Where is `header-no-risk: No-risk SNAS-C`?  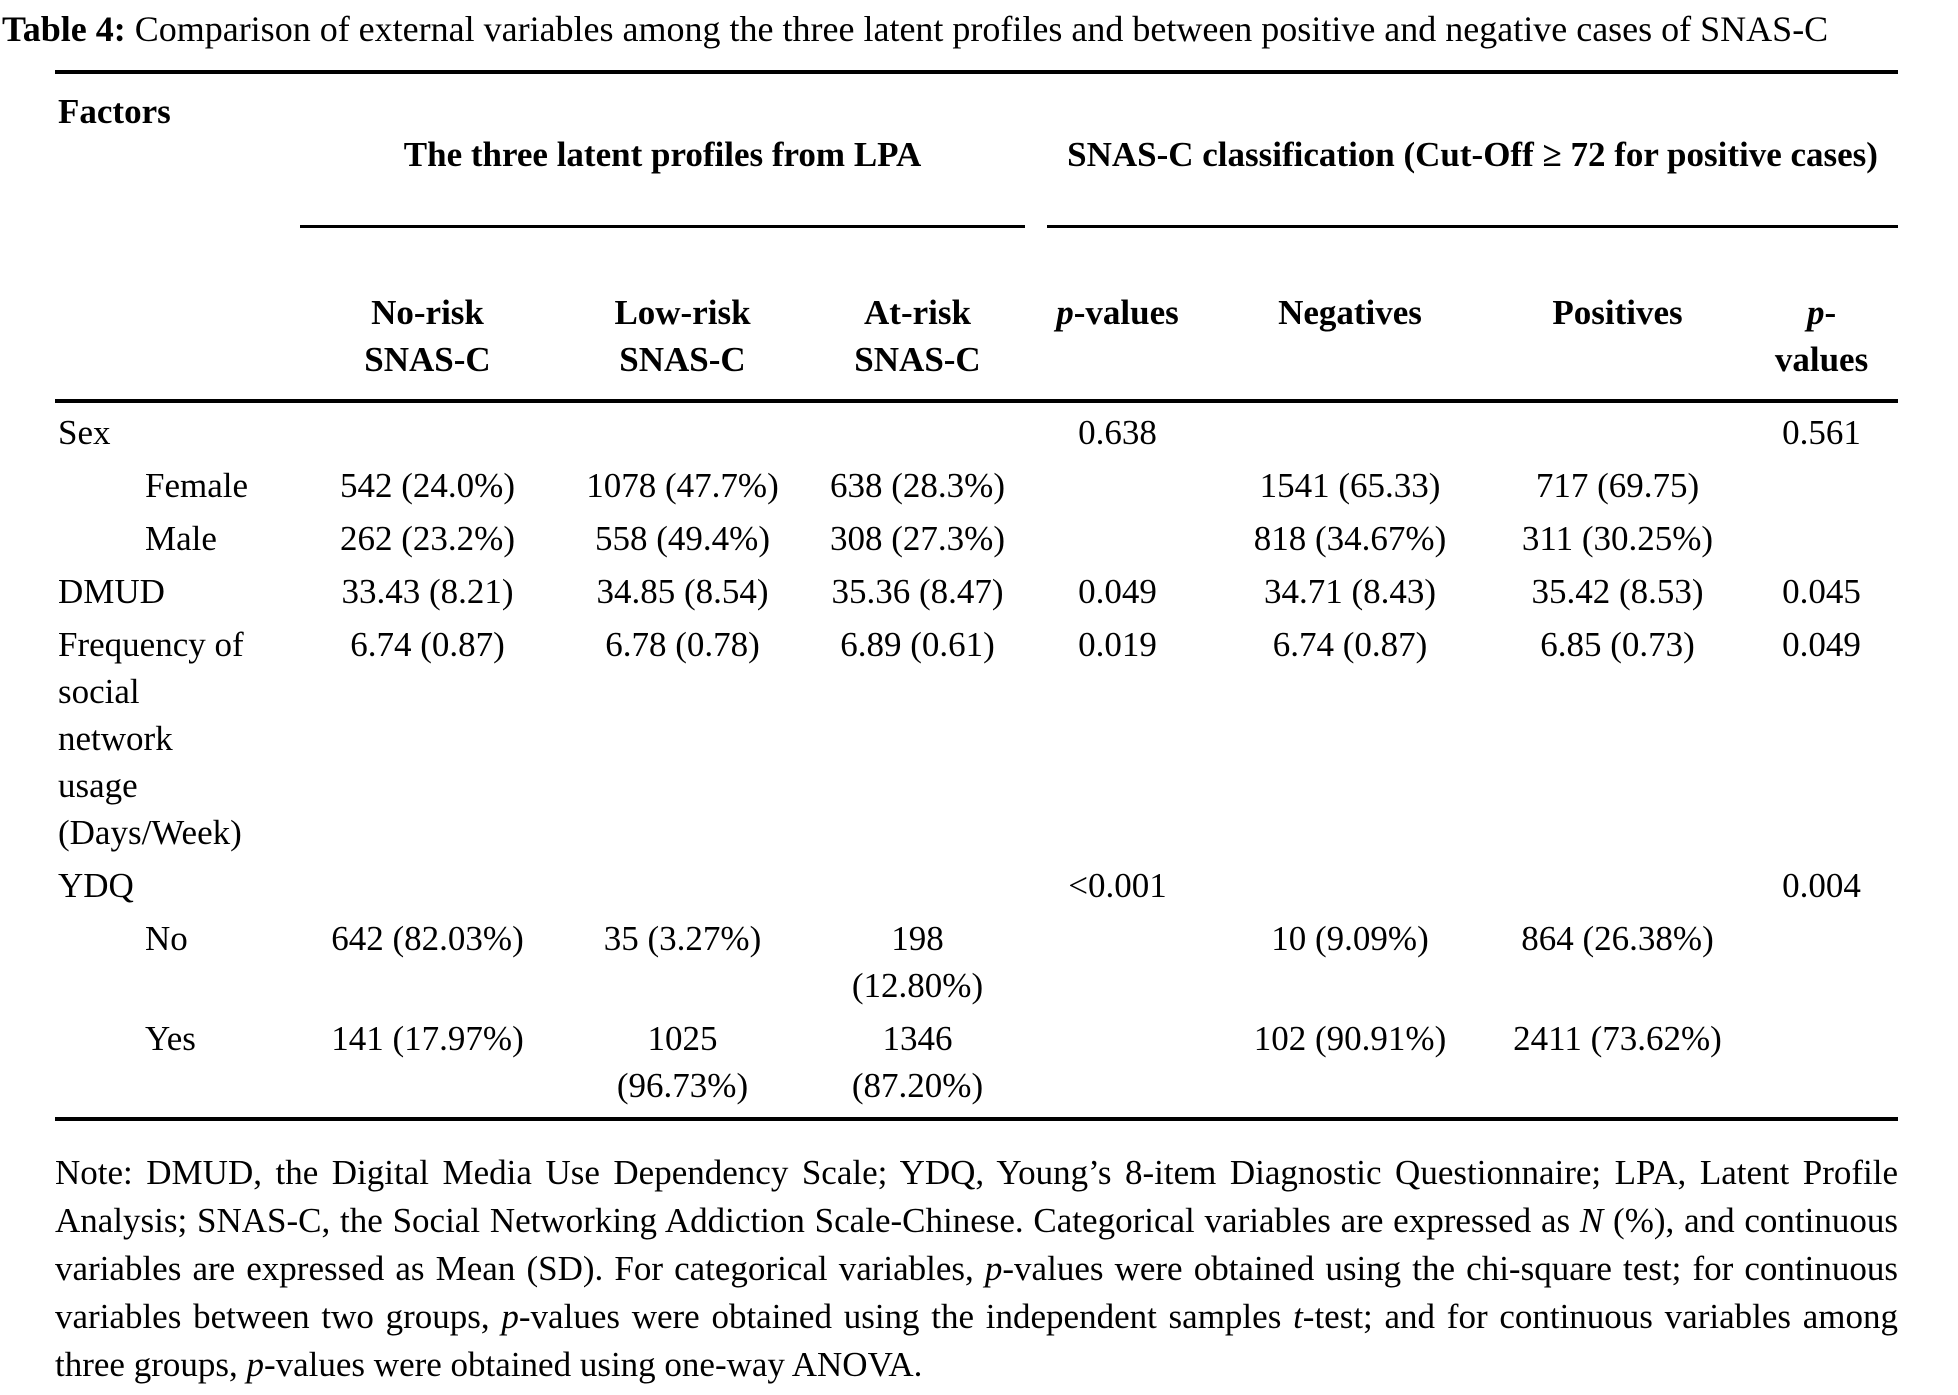 header-no-risk: No-risk SNAS-C is located at coordinates (427, 339).